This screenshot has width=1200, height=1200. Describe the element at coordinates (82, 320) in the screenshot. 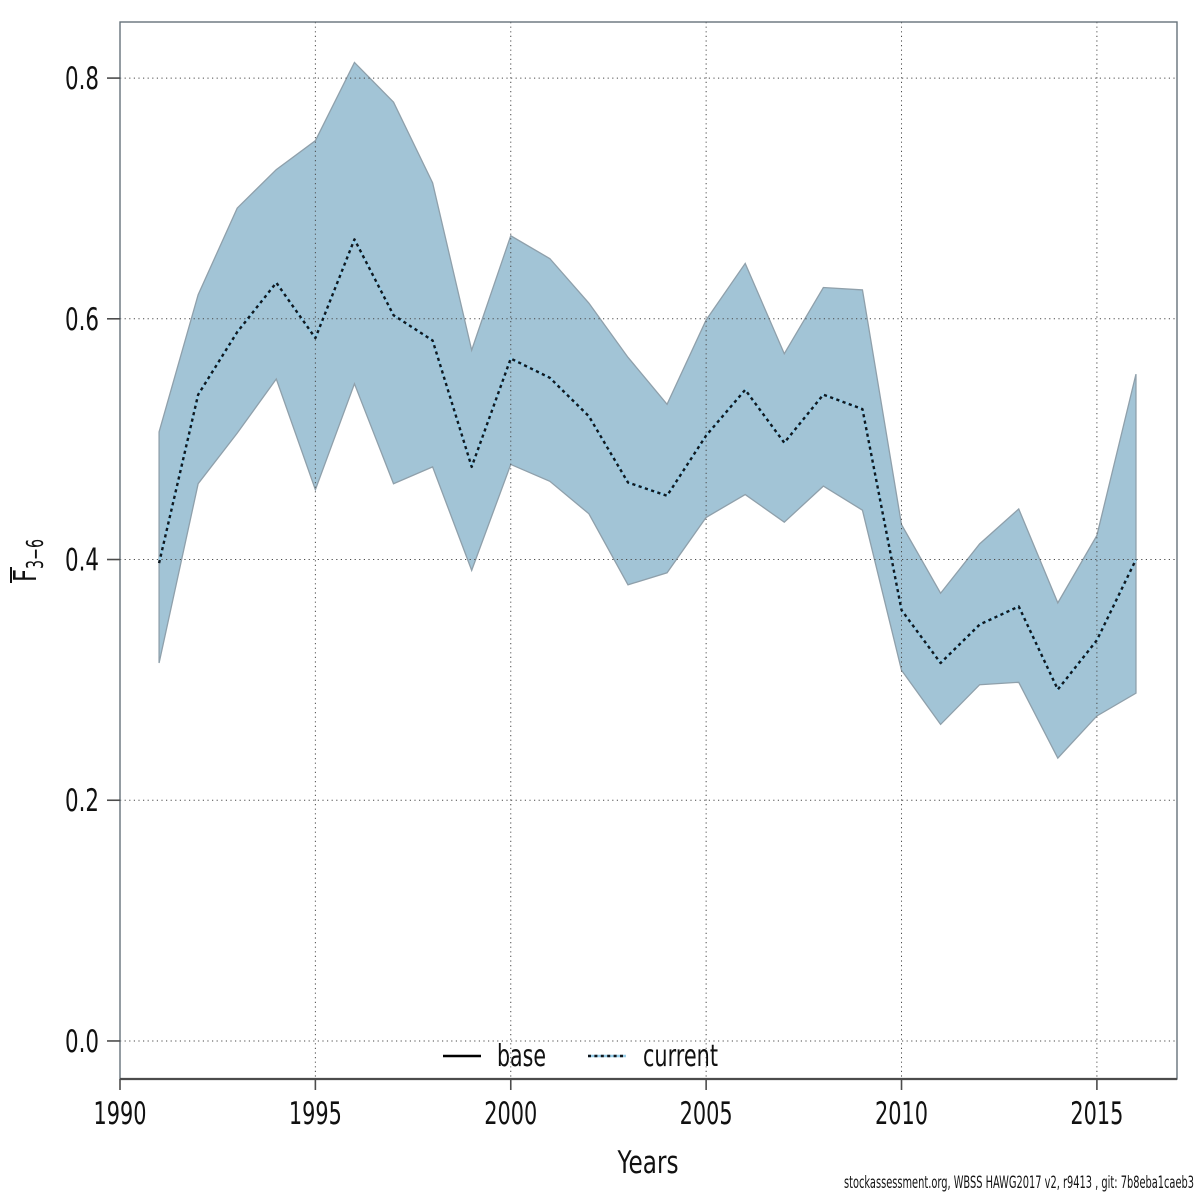

I see `y-tick-label: 0.6` at that location.